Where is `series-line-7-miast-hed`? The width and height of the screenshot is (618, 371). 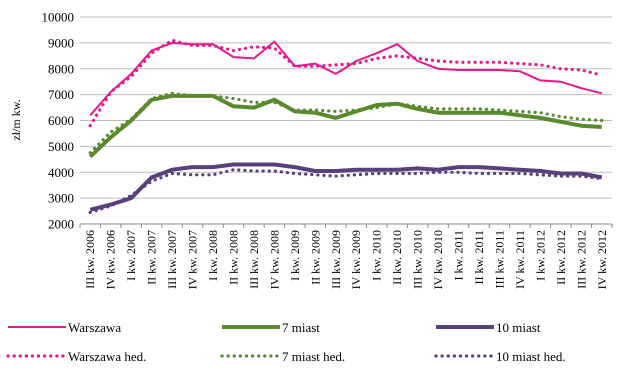
series-line-7-miast-hed is located at coordinates (346, 123).